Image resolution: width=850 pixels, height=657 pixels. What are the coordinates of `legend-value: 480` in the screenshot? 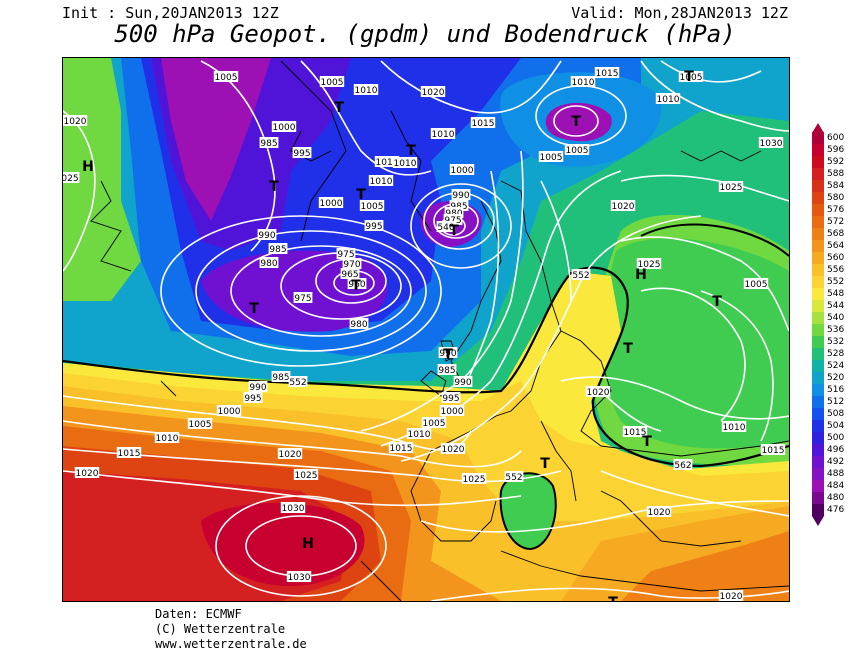 It's located at (836, 498).